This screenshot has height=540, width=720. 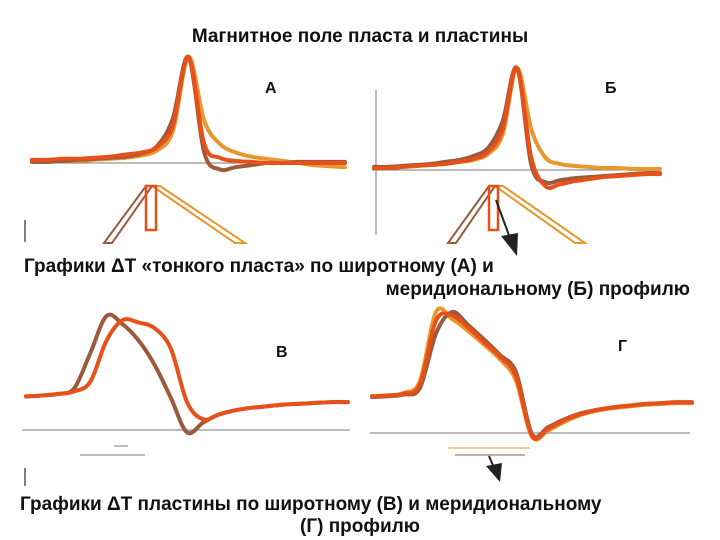 I want to click on caption-top-line2: меридиональному (Б) профилю, so click(x=537, y=289).